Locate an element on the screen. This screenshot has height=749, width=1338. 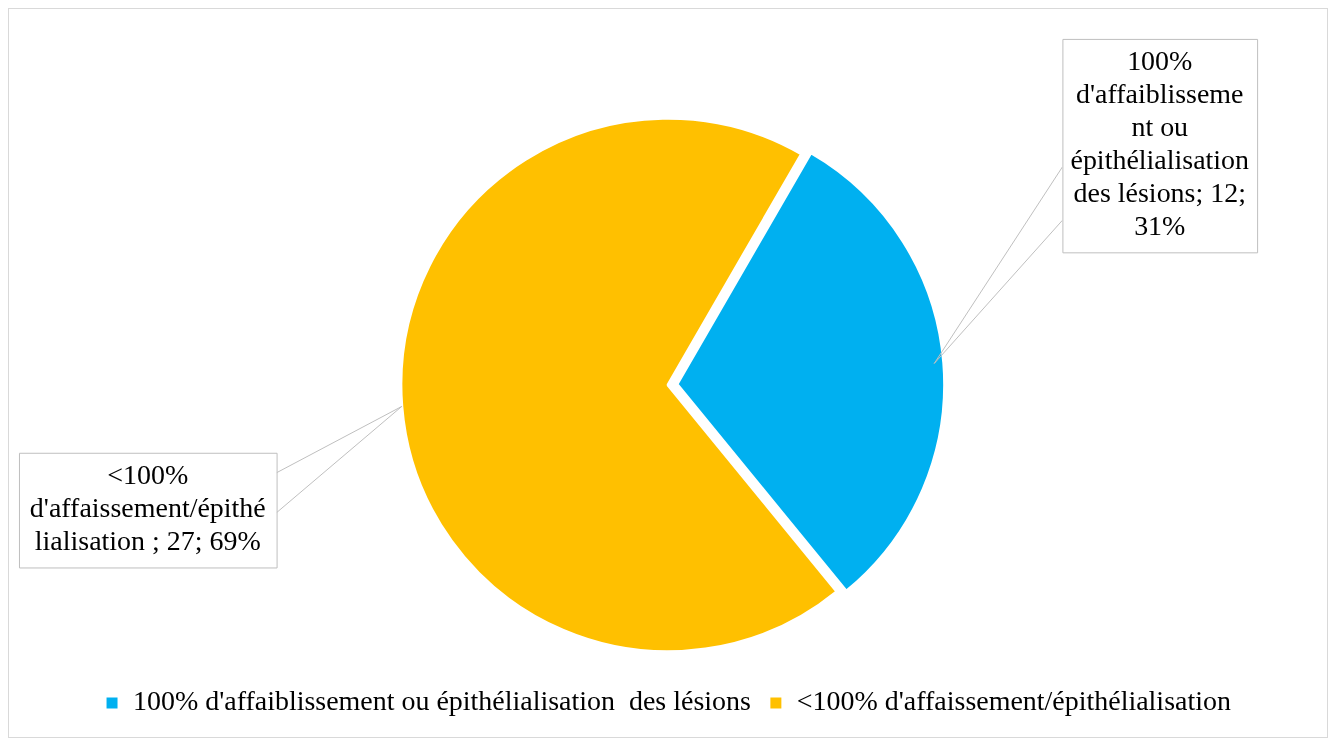
legend-label: 100% d'affaiblissement ou épithélialisation des lésions is located at coordinates (442, 701).